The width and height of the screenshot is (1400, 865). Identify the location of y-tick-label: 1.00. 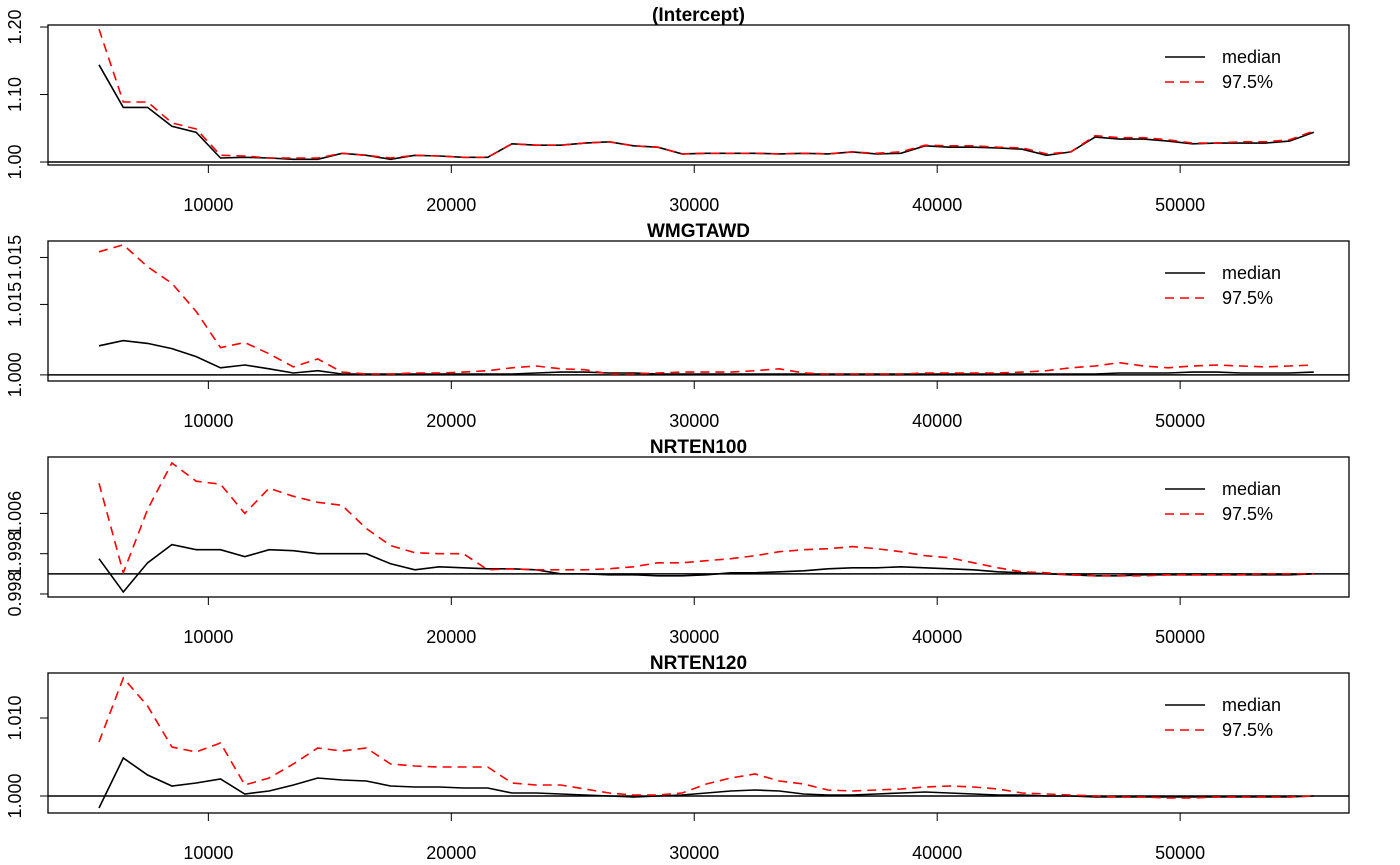
(15, 162).